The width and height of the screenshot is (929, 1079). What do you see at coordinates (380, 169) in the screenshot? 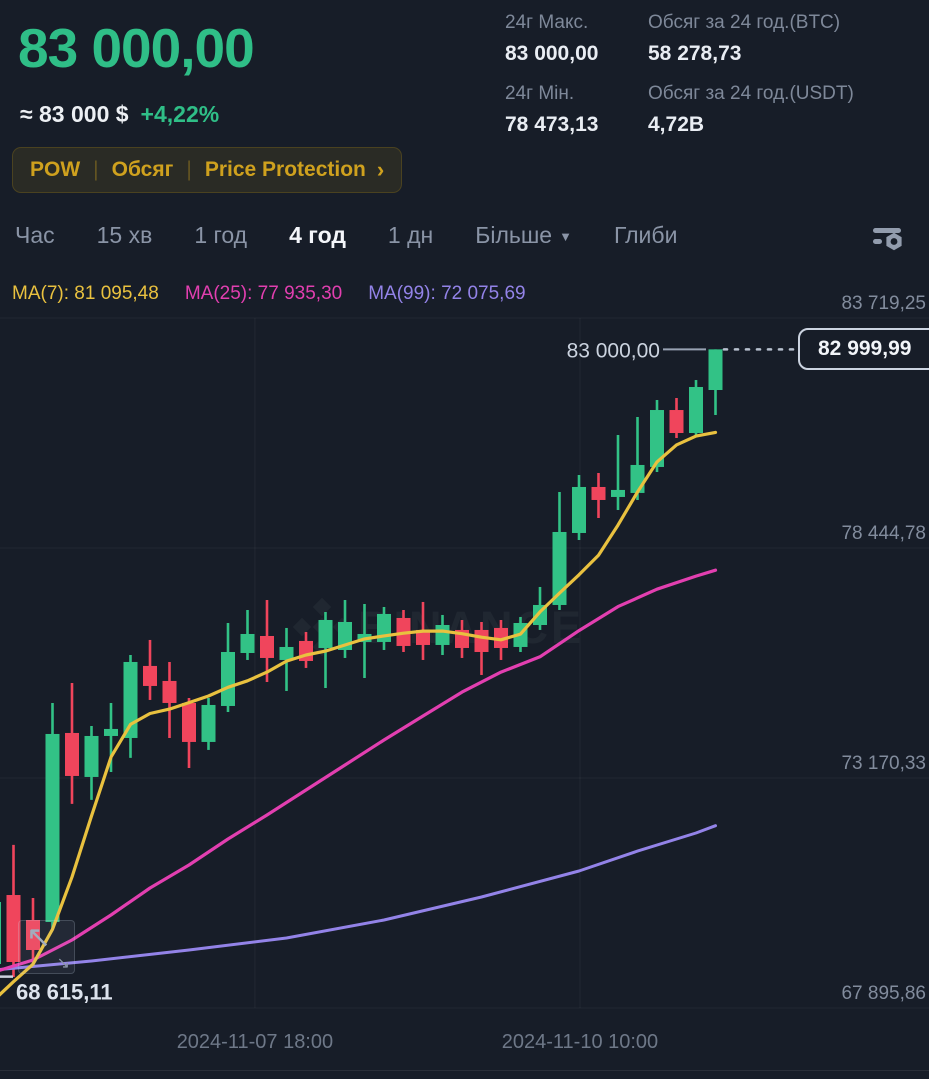
I see `chevron-right-icon: ›` at bounding box center [380, 169].